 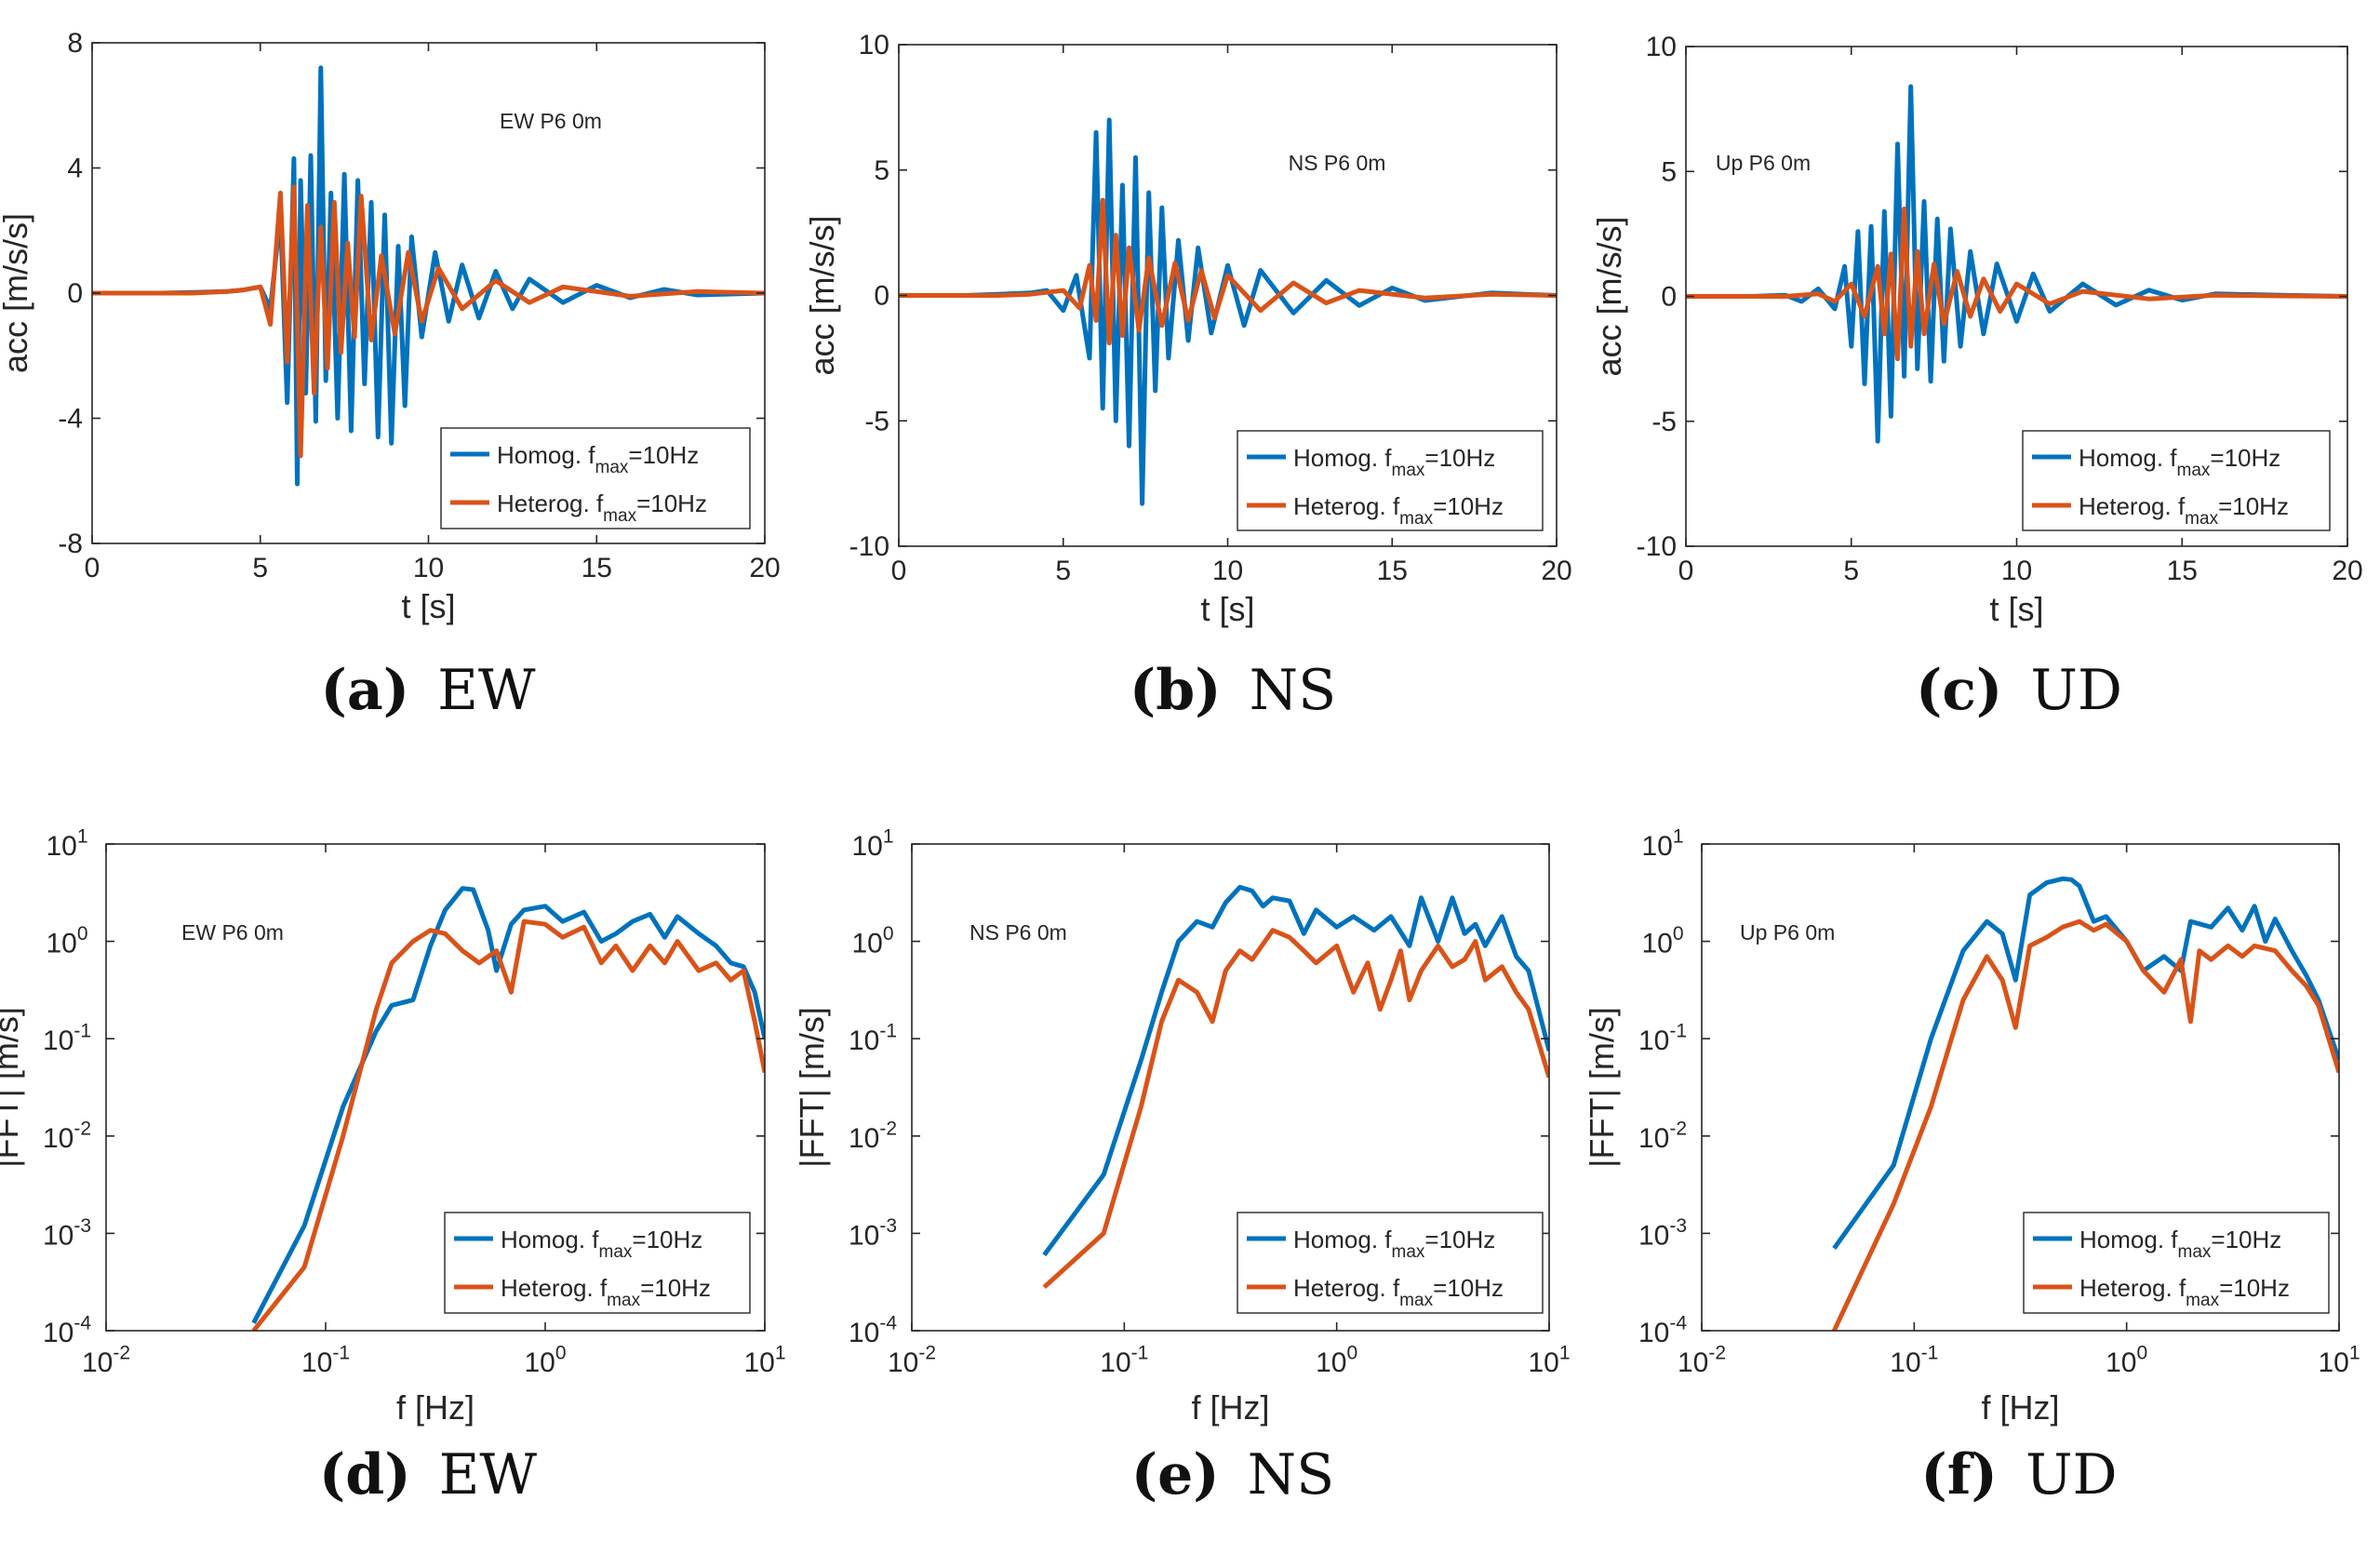 What do you see at coordinates (70, 419) in the screenshot?
I see `y-tick-label: -4` at bounding box center [70, 419].